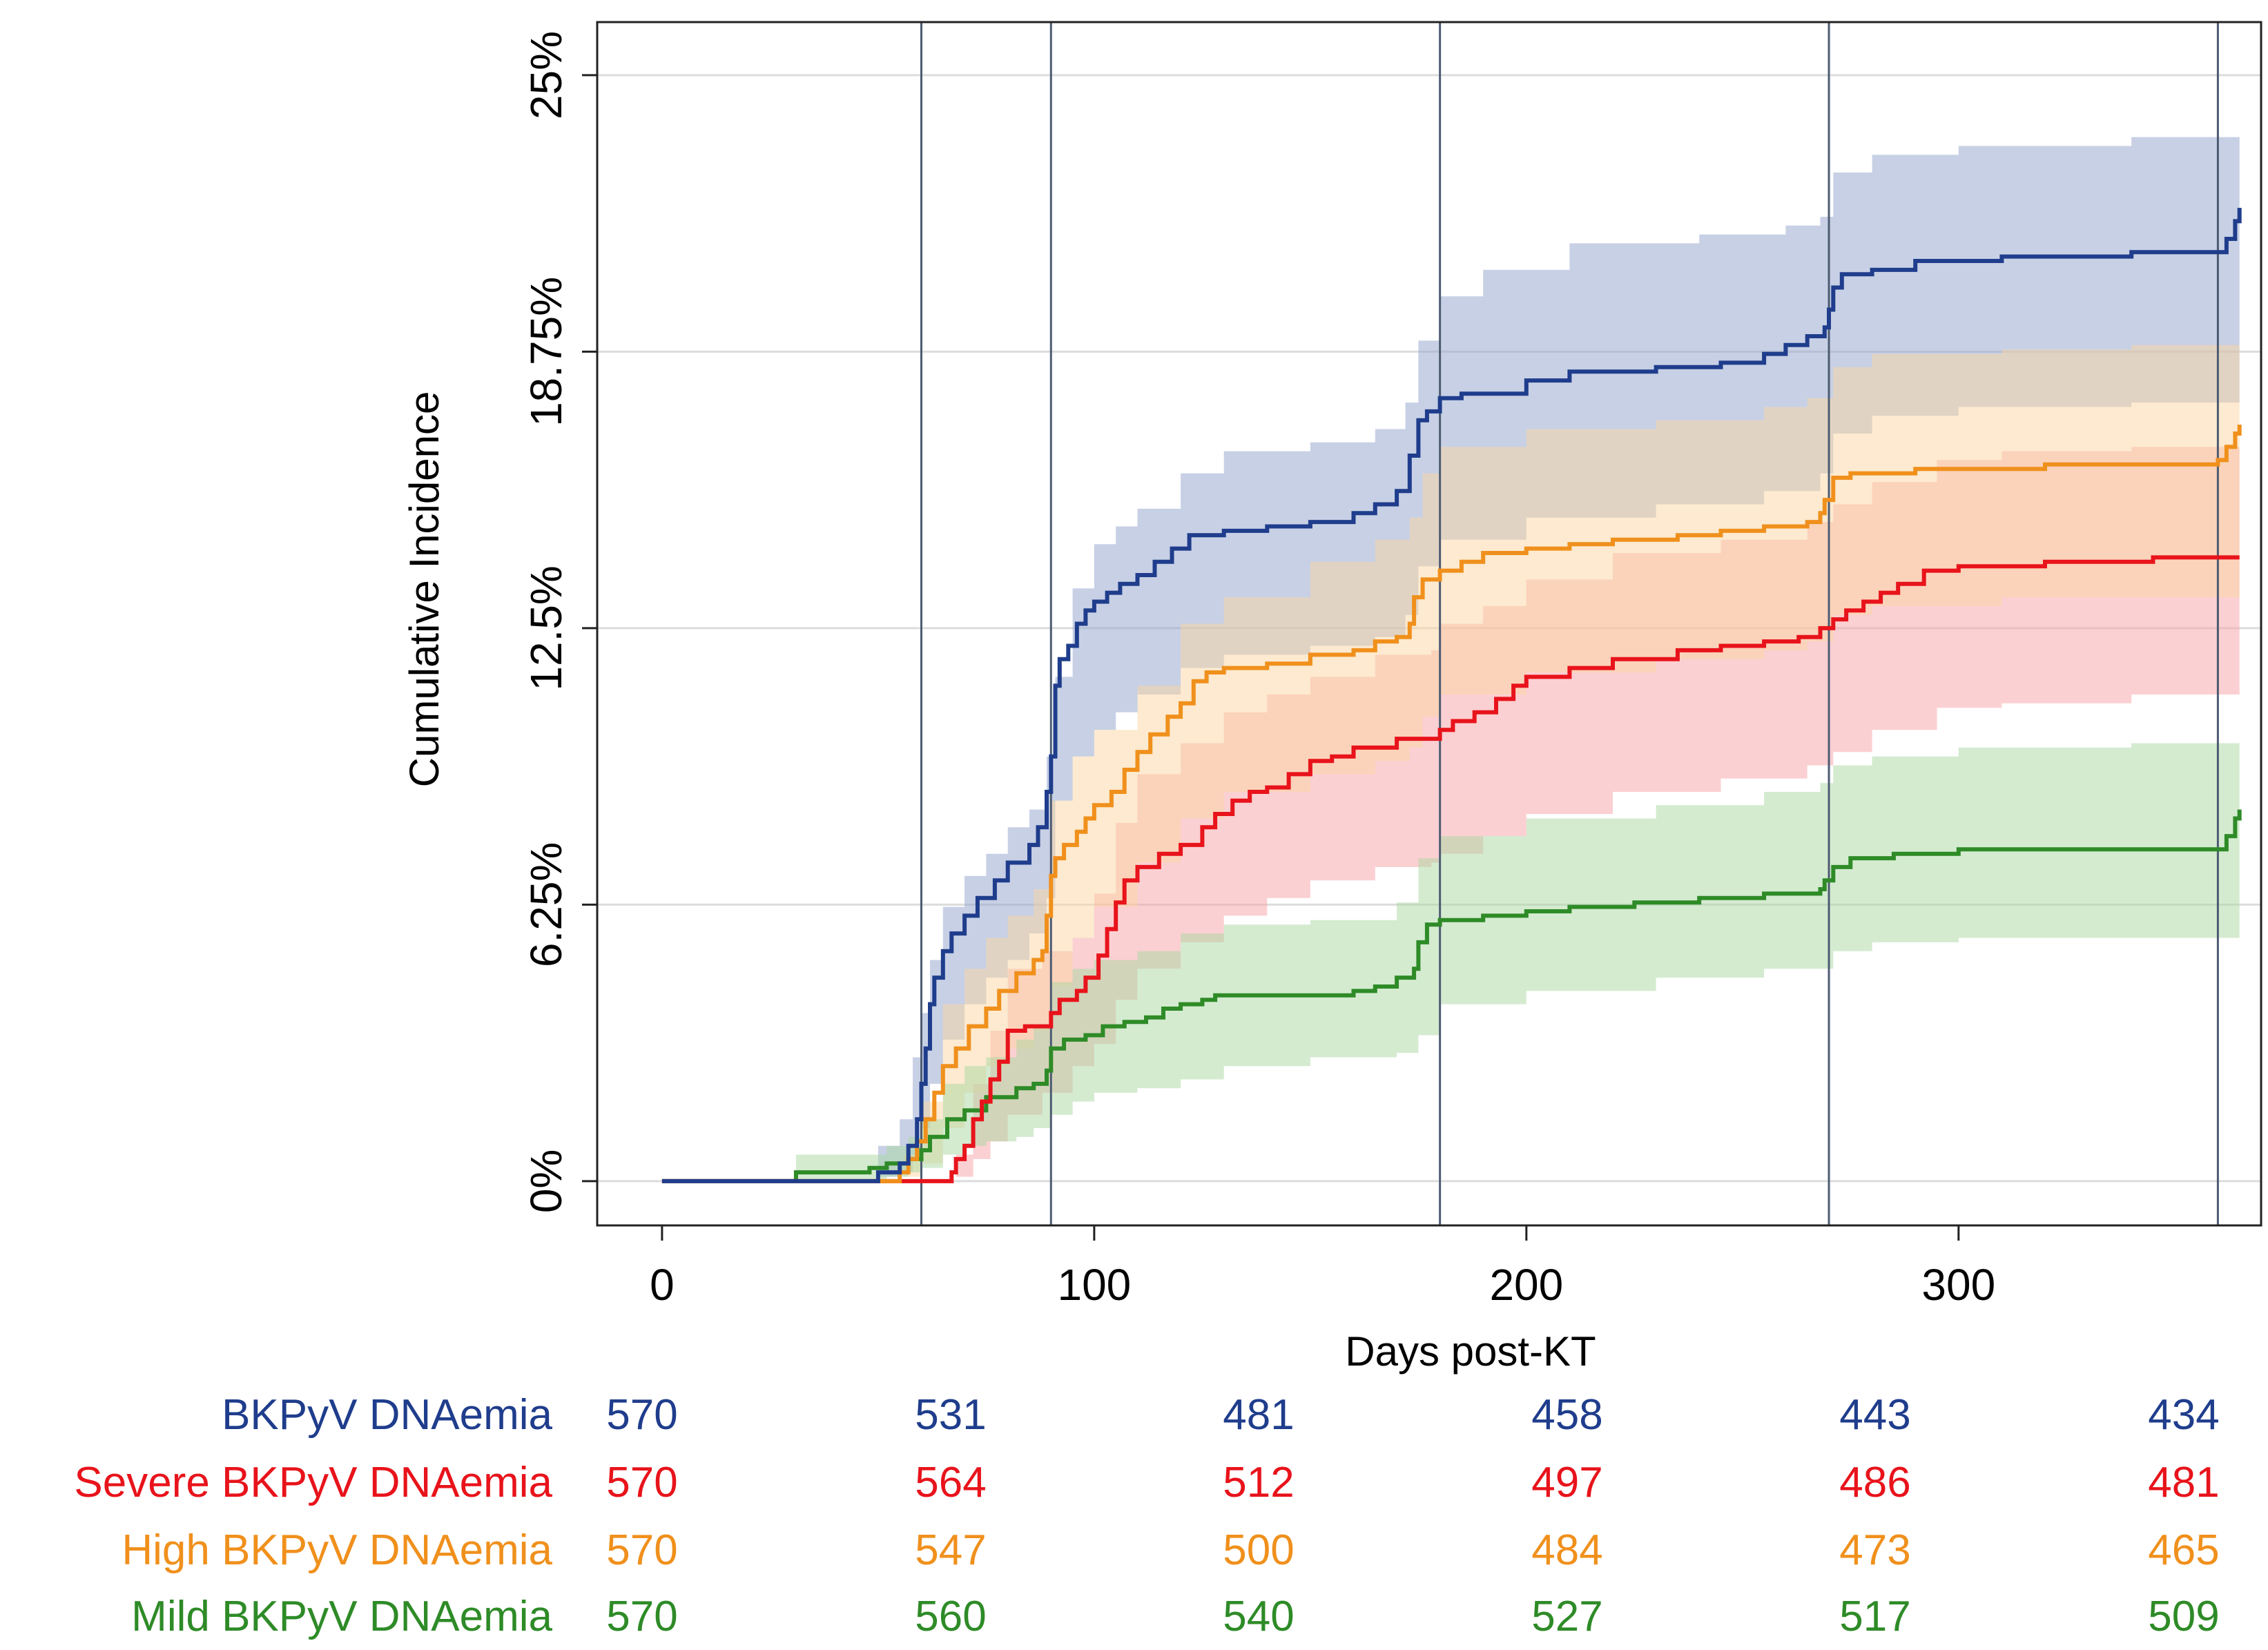 The width and height of the screenshot is (2268, 1650). What do you see at coordinates (2183, 1616) in the screenshot?
I see `risk-count: 509` at bounding box center [2183, 1616].